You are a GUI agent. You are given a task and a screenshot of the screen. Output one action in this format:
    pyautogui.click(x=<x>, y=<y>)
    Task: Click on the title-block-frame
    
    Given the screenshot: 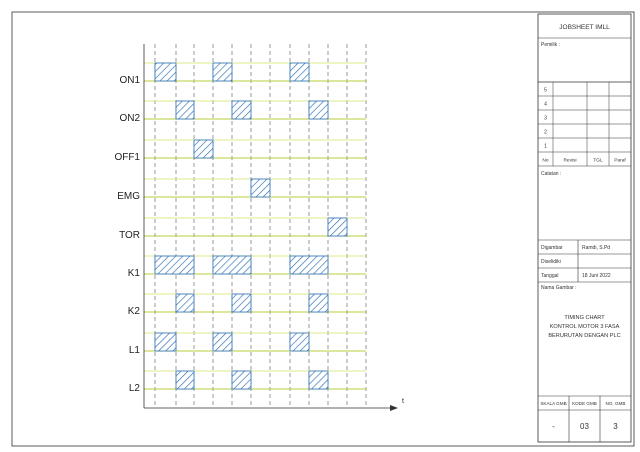 What is the action you would take?
    pyautogui.click(x=584, y=228)
    